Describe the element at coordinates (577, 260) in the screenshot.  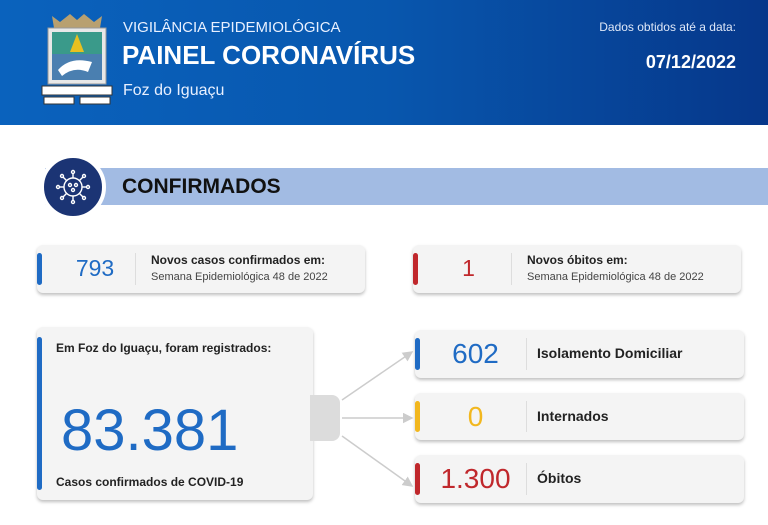
I see `new-deaths-label: Novos óbitos em:` at that location.